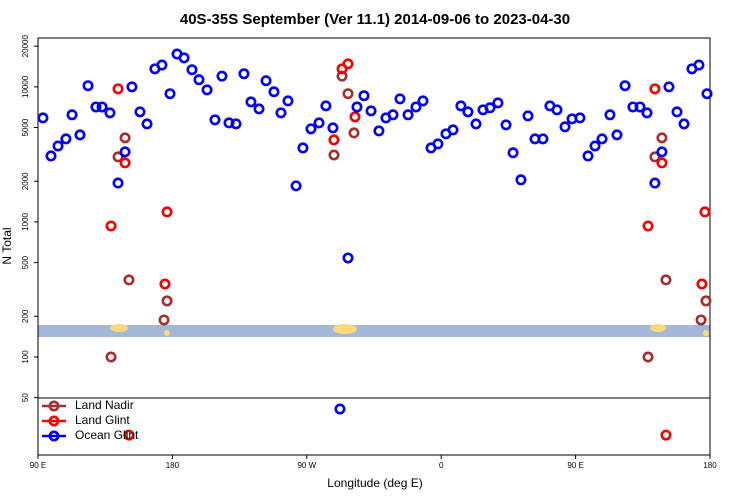 This screenshot has width=750, height=500. Describe the element at coordinates (306, 465) in the screenshot. I see `x-tick-label: 90 W` at that location.